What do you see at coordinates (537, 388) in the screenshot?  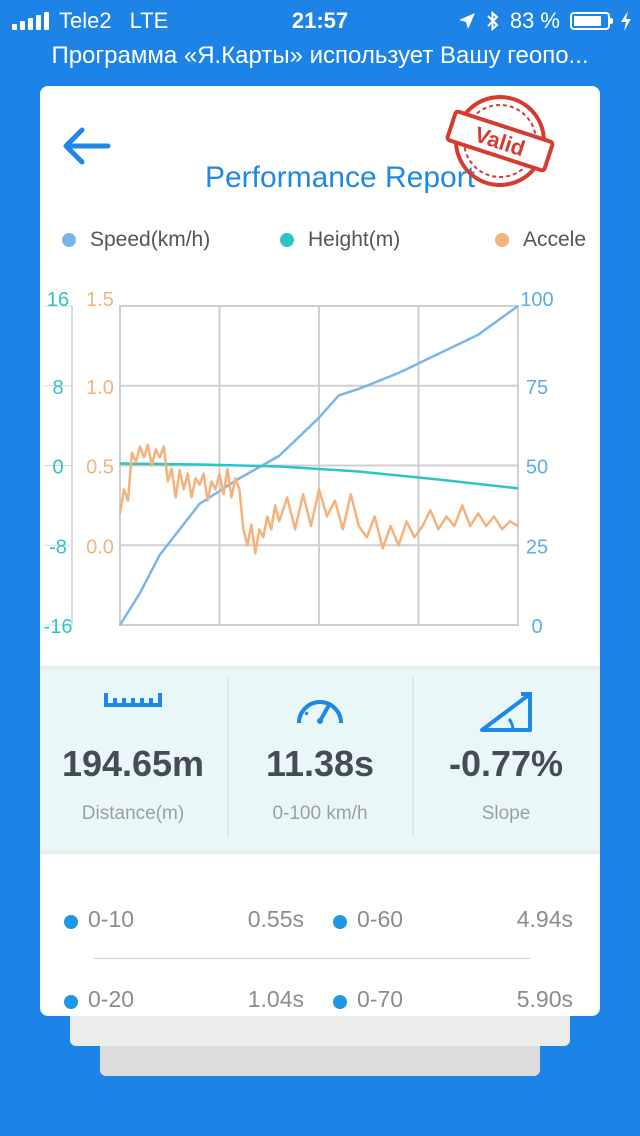 I see `speed-tick-label: 75` at bounding box center [537, 388].